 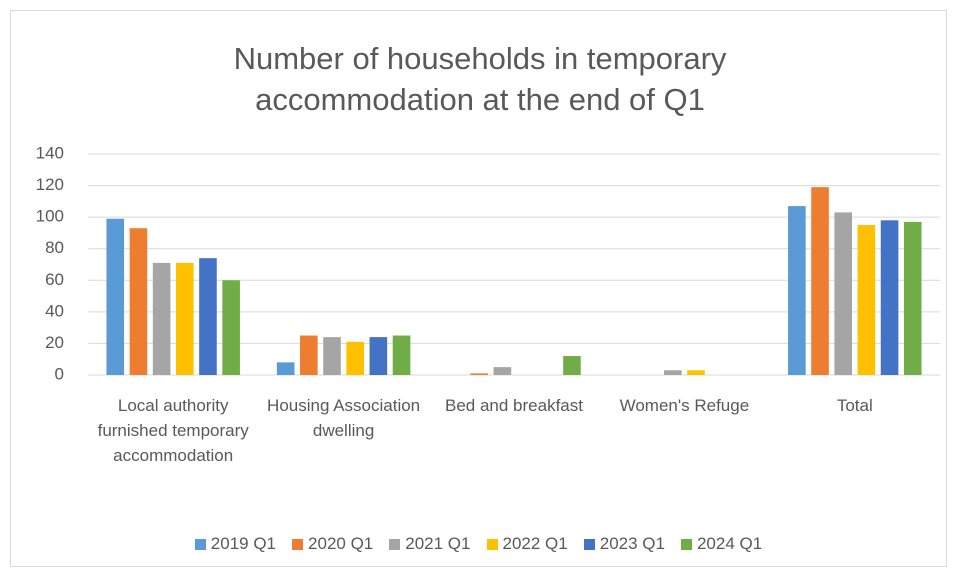 I want to click on legend-item: 2019 Q1, so click(x=235, y=544).